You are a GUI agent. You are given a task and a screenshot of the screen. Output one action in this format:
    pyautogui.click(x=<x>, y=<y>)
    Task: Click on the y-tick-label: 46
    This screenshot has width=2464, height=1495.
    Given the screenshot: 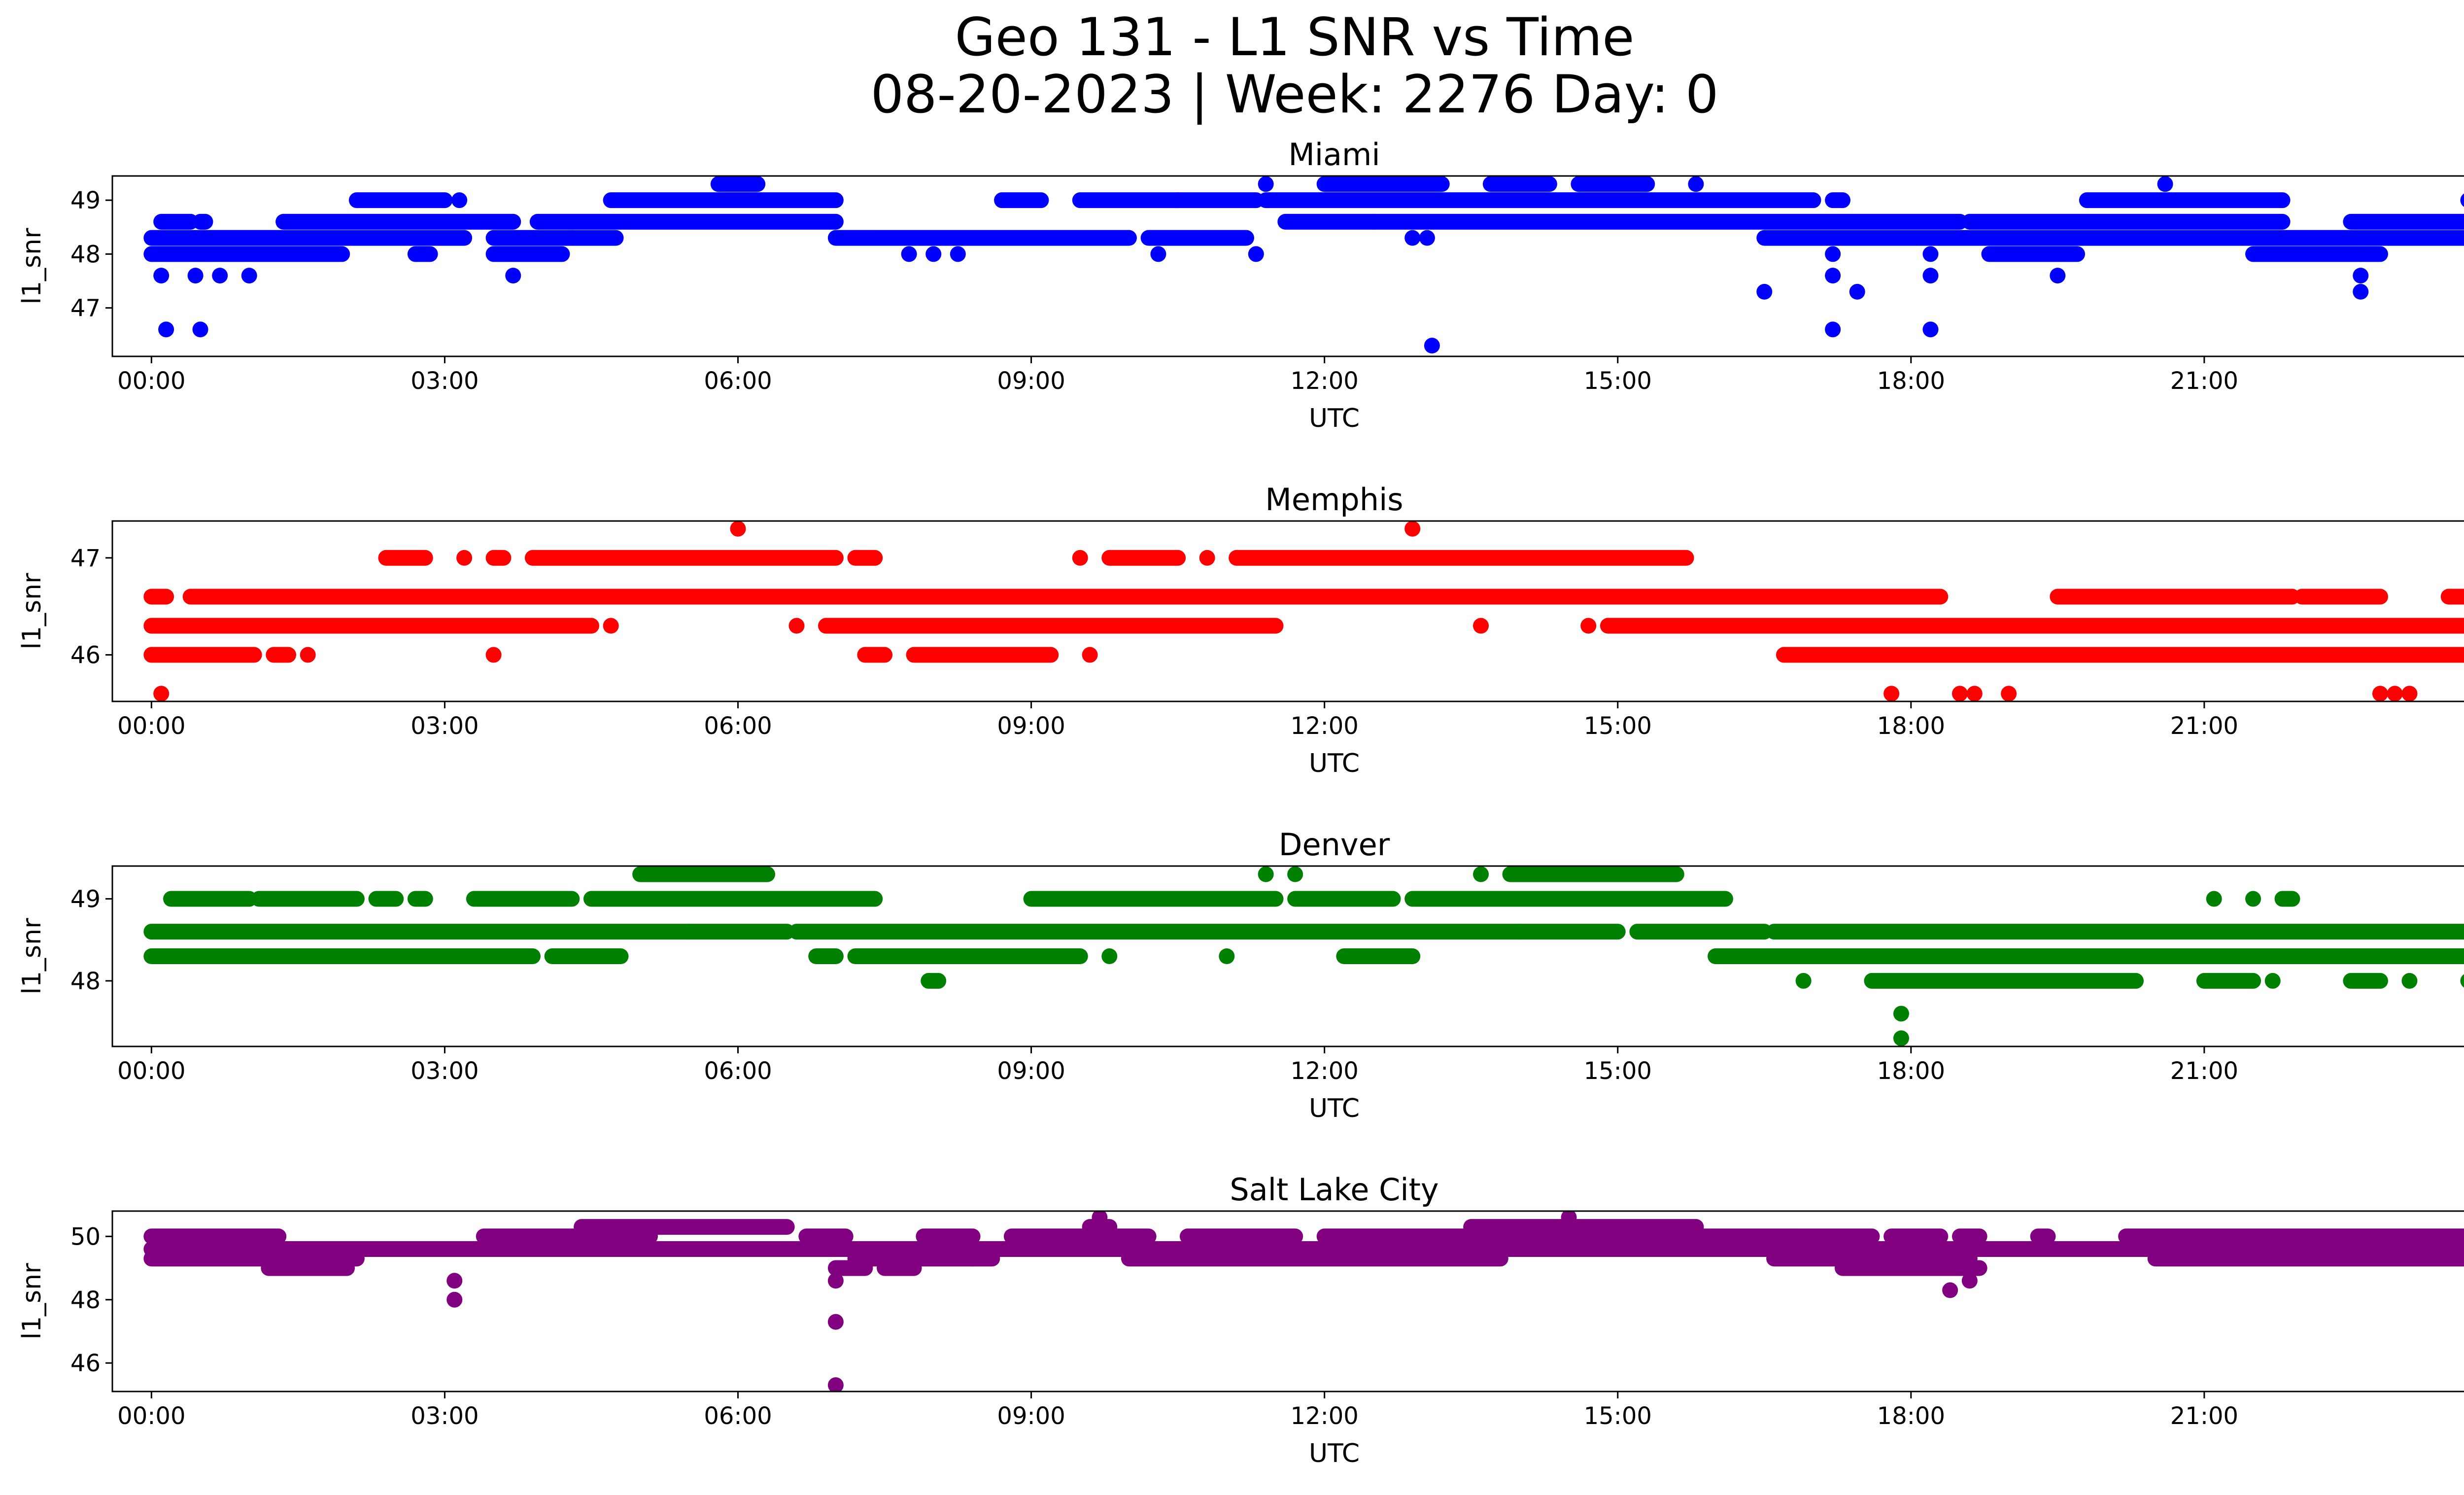 What is the action you would take?
    pyautogui.click(x=85, y=1363)
    